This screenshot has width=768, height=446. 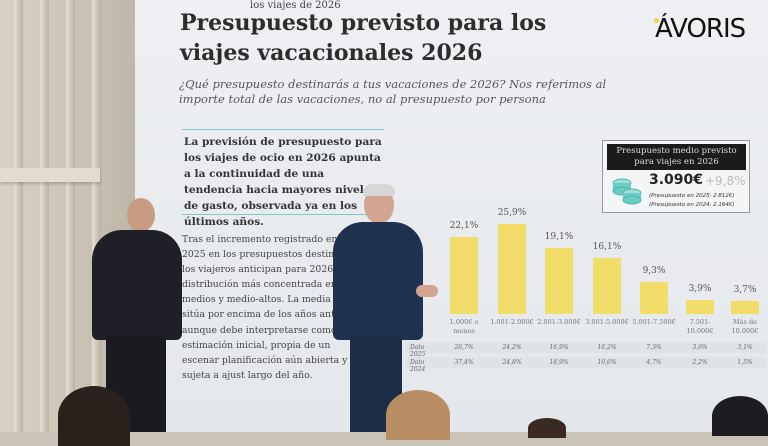 I want to click on budget-2025-note: (Presupuesto en 2025: 2.812€), so click(x=692, y=196).